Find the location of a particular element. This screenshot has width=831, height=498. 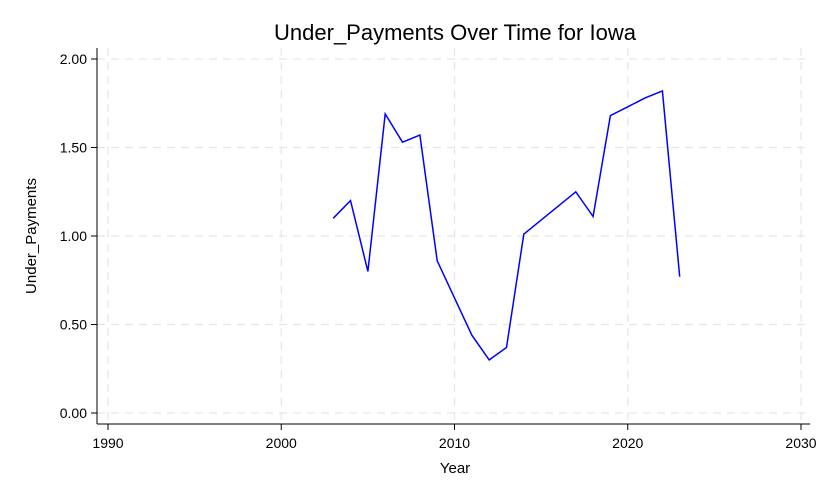

y-tick-label: 2.00 is located at coordinates (73, 59).